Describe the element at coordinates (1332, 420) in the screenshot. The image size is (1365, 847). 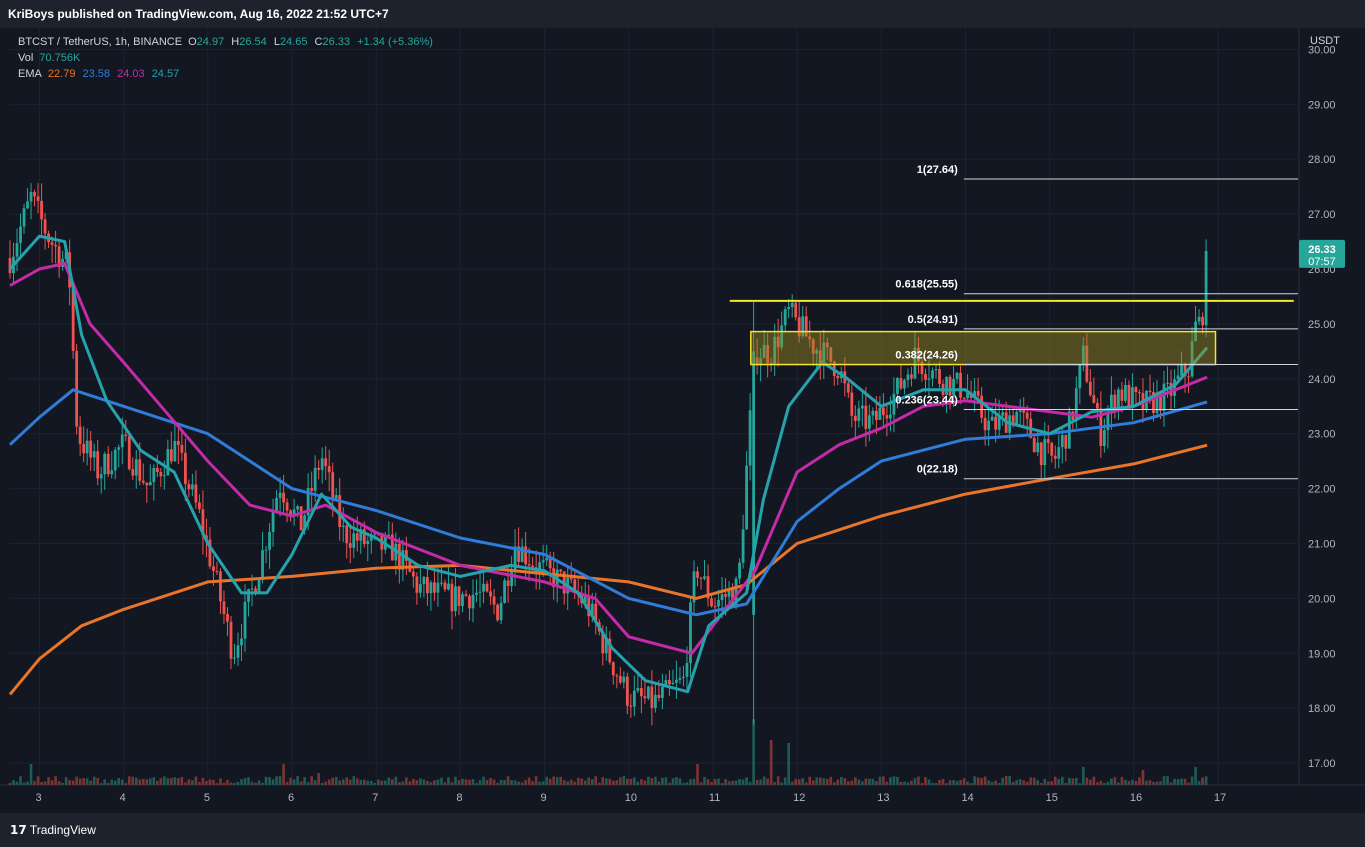
I see `price-scale` at that location.